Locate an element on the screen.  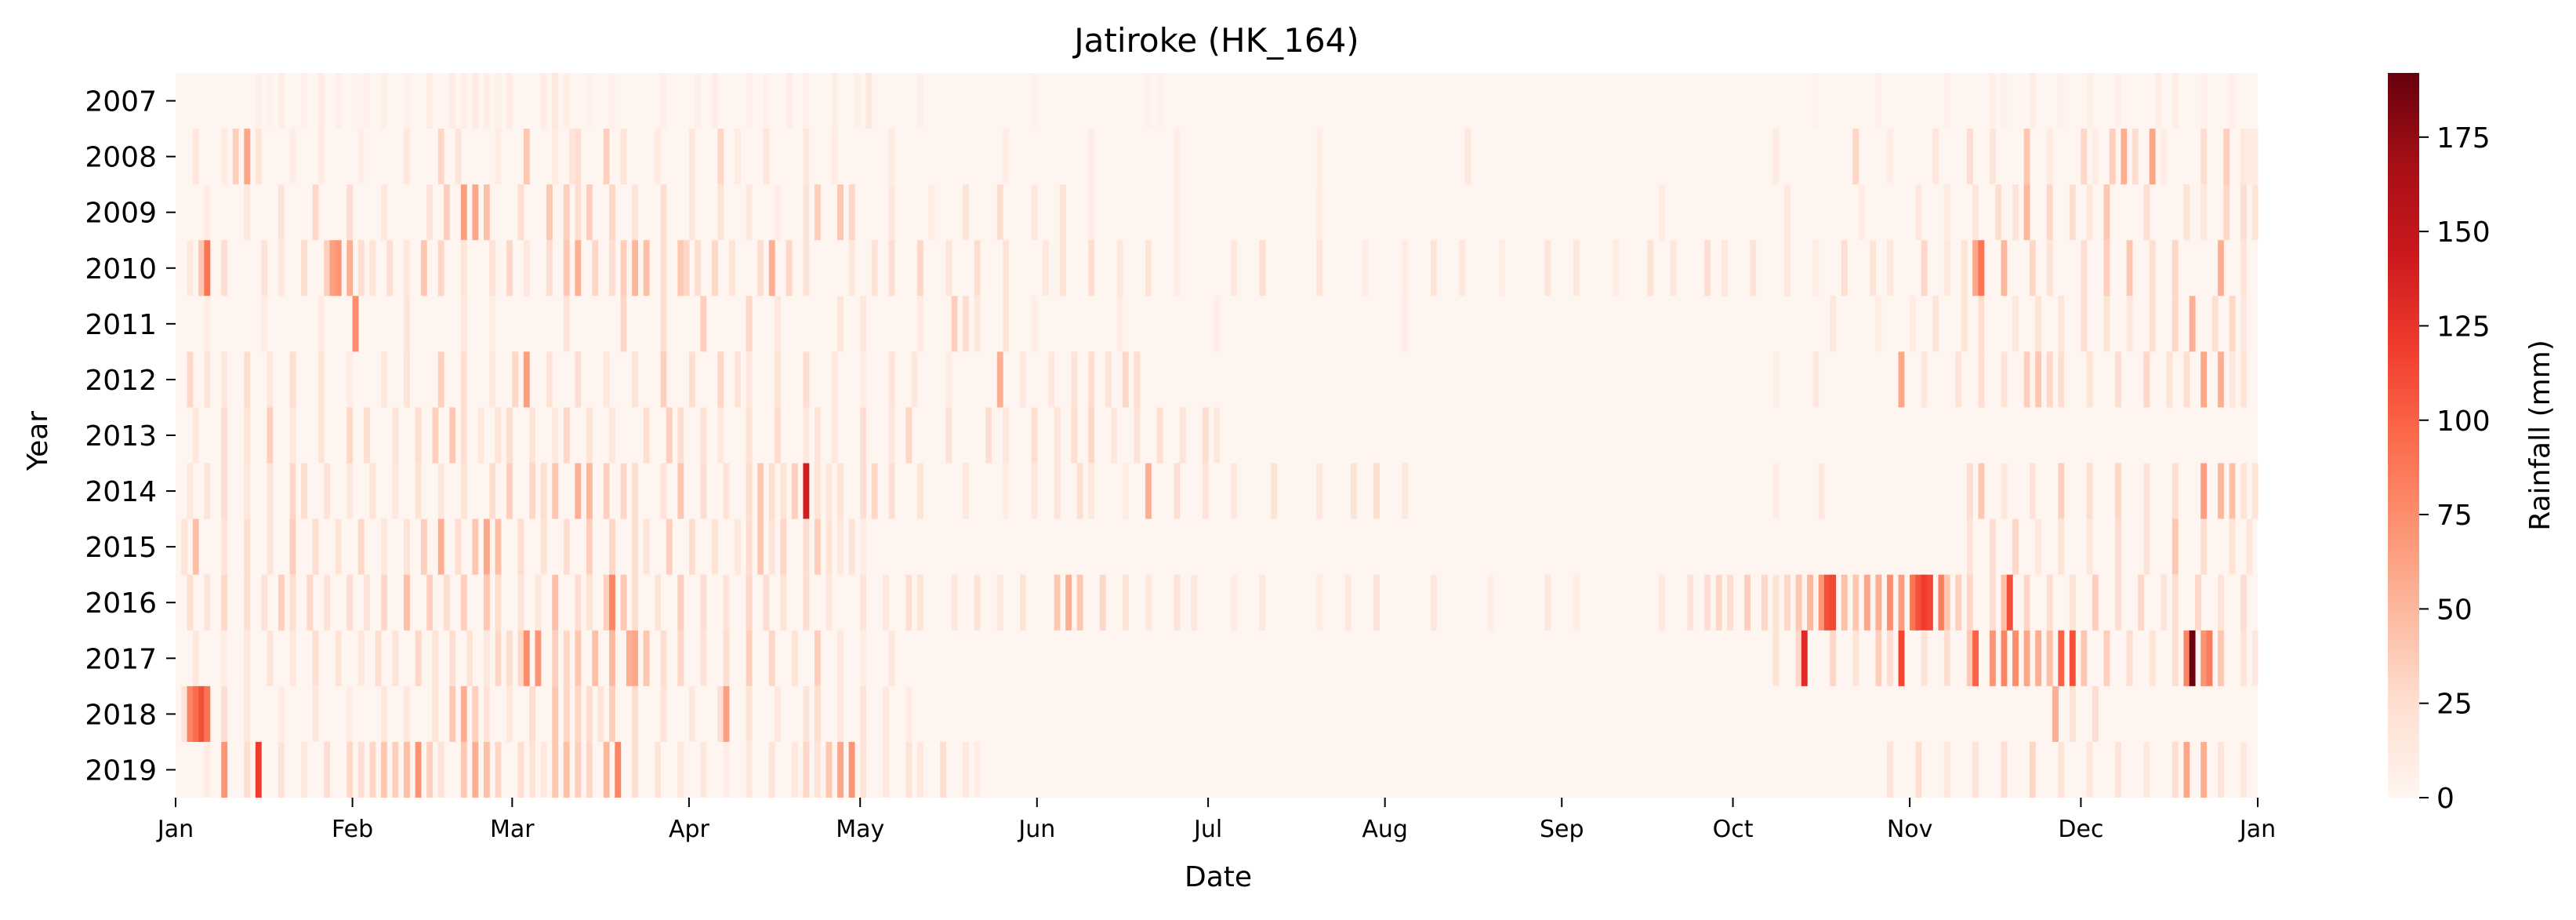
x-tick-label: Jul is located at coordinates (1207, 829).